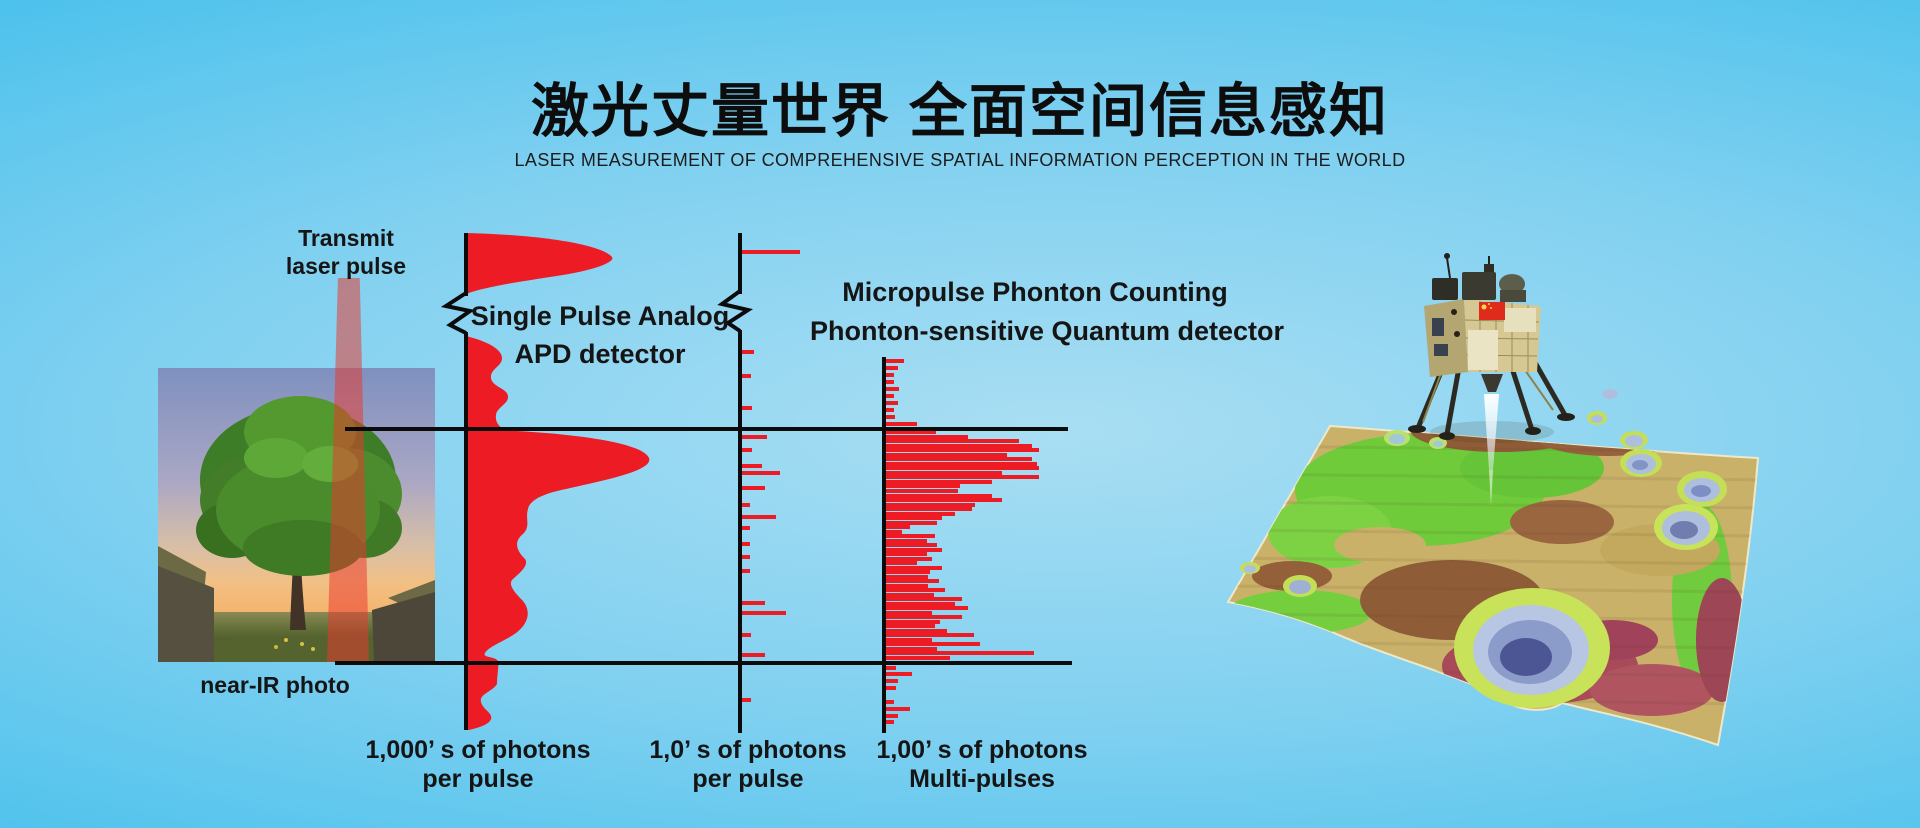 This screenshot has height=828, width=1920. I want to click on multipulse-scale-label: 1,00’ s of photons Multi-pulses, so click(982, 764).